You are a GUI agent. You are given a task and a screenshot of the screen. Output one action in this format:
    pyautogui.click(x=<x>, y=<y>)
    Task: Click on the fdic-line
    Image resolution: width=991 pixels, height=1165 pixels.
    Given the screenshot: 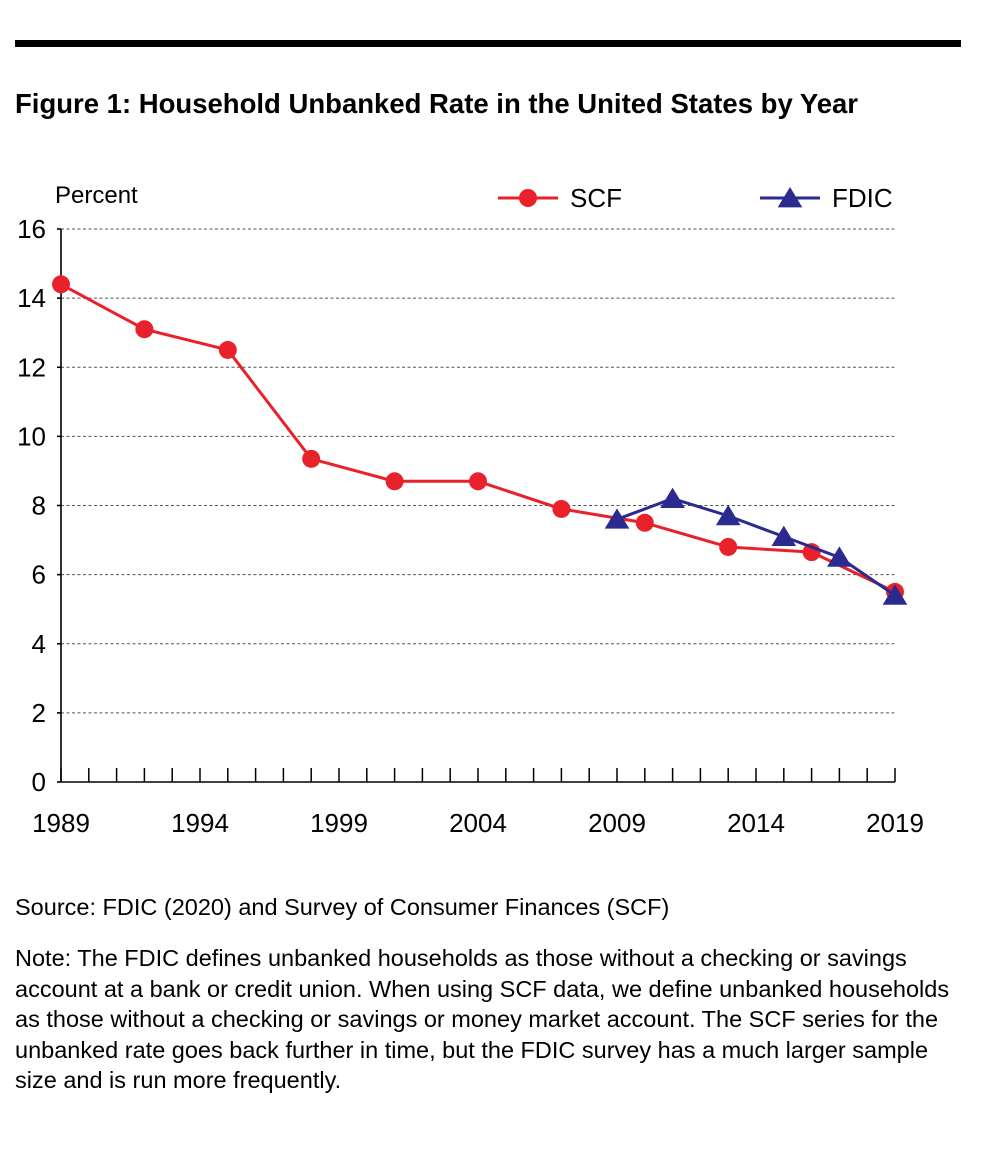 What is the action you would take?
    pyautogui.click(x=756, y=547)
    